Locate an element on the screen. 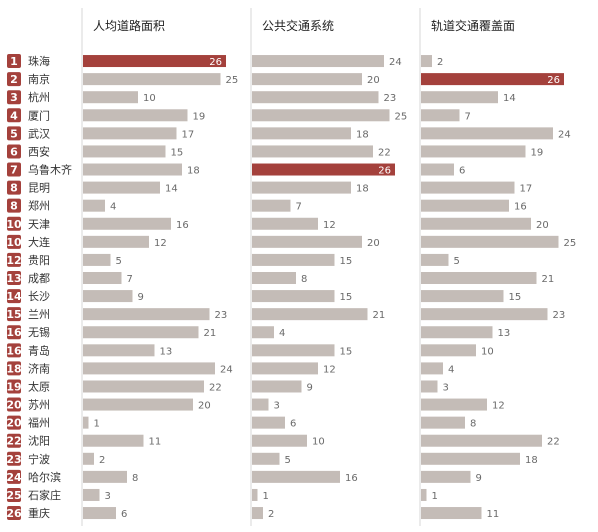 Image resolution: width=598 pixels, height=532 pixels. city-name: 哈尔滨 is located at coordinates (44, 477).